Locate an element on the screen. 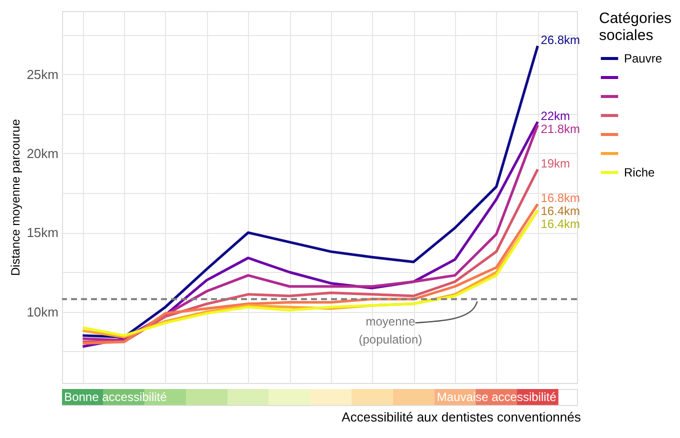 The image size is (680, 438). data-label: 22km is located at coordinates (555, 115).